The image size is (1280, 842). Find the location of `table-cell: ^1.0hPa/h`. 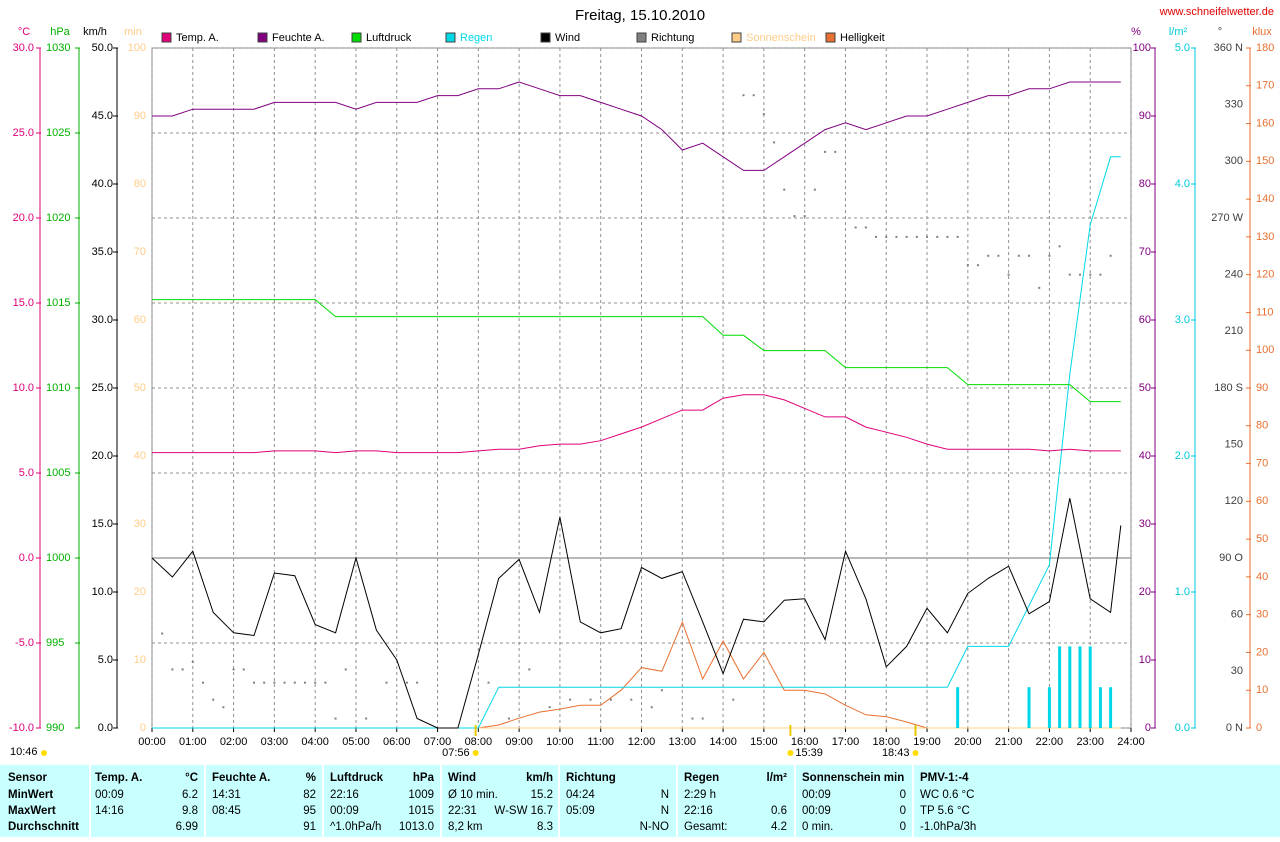

table-cell: ^1.0hPa/h is located at coordinates (355, 827).